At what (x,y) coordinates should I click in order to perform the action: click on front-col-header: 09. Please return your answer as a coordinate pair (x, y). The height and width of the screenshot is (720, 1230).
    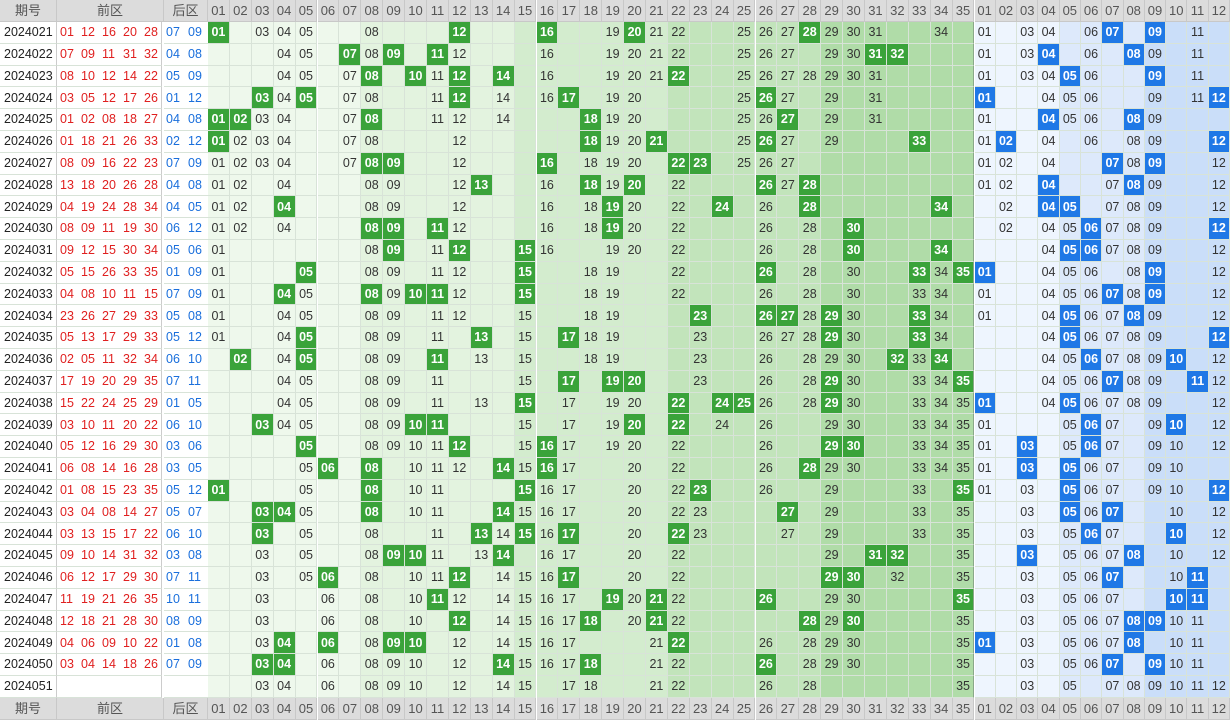
    Looking at the image, I should click on (394, 708).